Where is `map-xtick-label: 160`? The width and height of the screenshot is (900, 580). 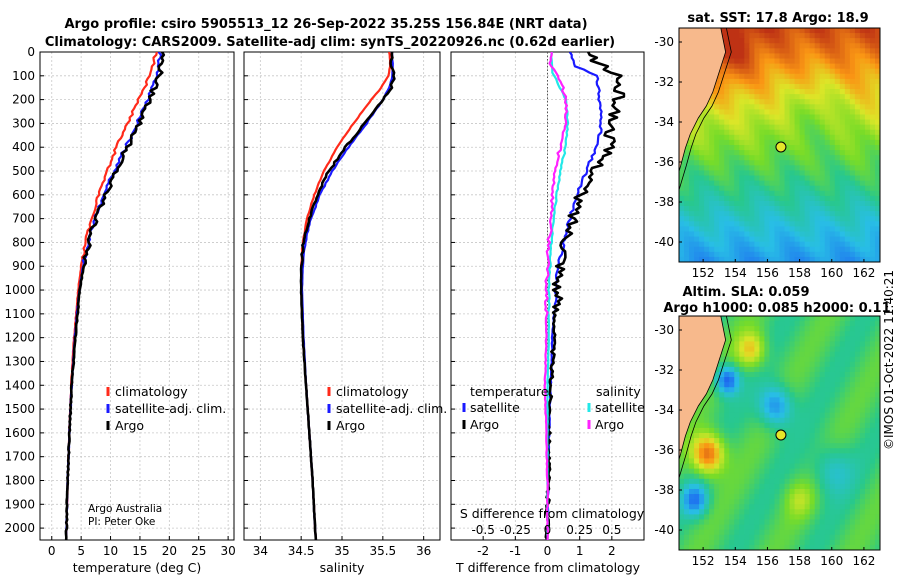 map-xtick-label: 160 is located at coordinates (831, 273).